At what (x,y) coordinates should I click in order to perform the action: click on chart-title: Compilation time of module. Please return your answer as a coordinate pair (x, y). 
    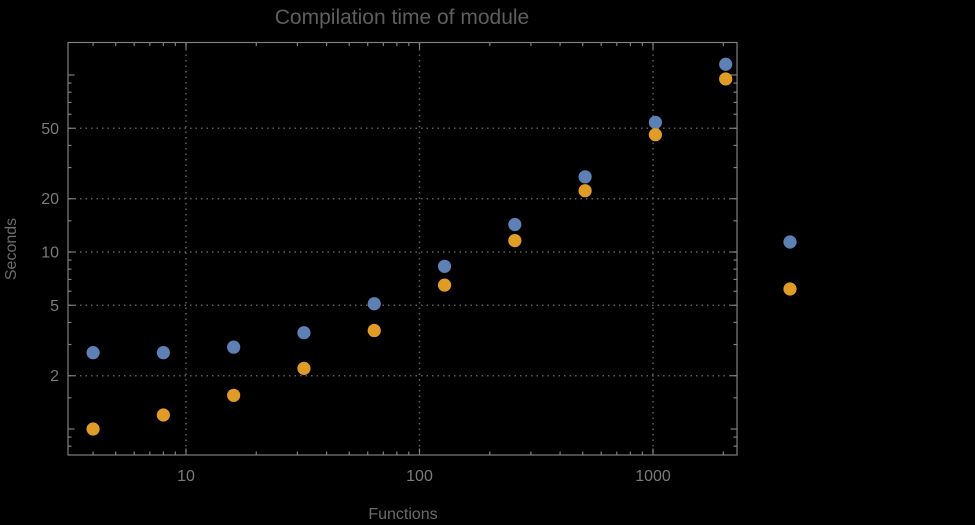
    Looking at the image, I should click on (402, 17).